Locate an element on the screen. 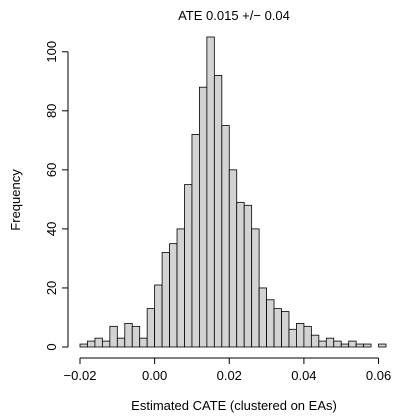 Image resolution: width=406 pixels, height=419 pixels. y-tick-label: 100 is located at coordinates (51, 52).